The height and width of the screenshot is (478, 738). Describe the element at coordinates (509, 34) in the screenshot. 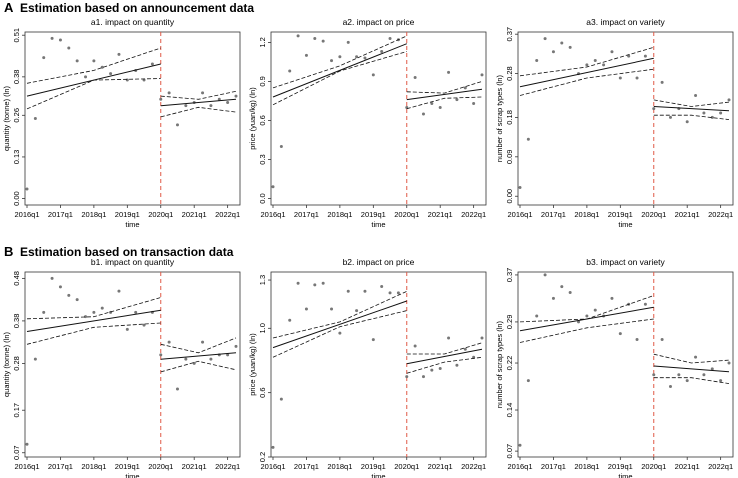

I see `y-tick-label: 0.37` at that location.